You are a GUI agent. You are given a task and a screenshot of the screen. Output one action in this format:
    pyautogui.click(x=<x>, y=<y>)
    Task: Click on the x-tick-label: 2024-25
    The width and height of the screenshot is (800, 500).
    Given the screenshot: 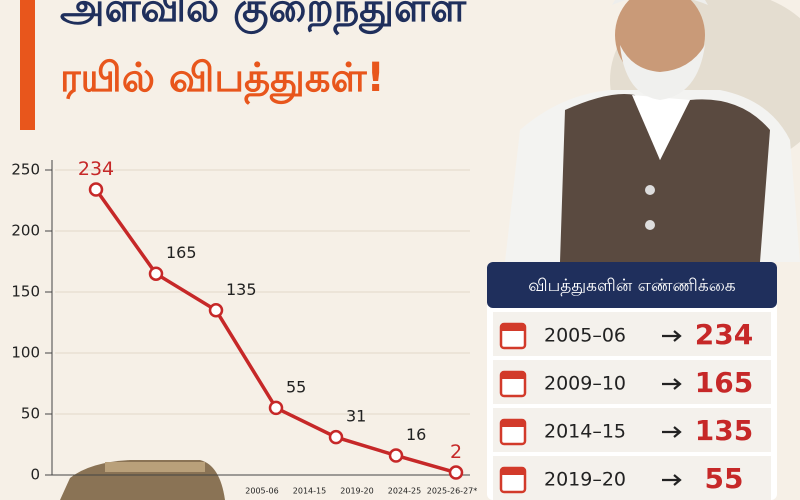 What is the action you would take?
    pyautogui.click(x=404, y=491)
    